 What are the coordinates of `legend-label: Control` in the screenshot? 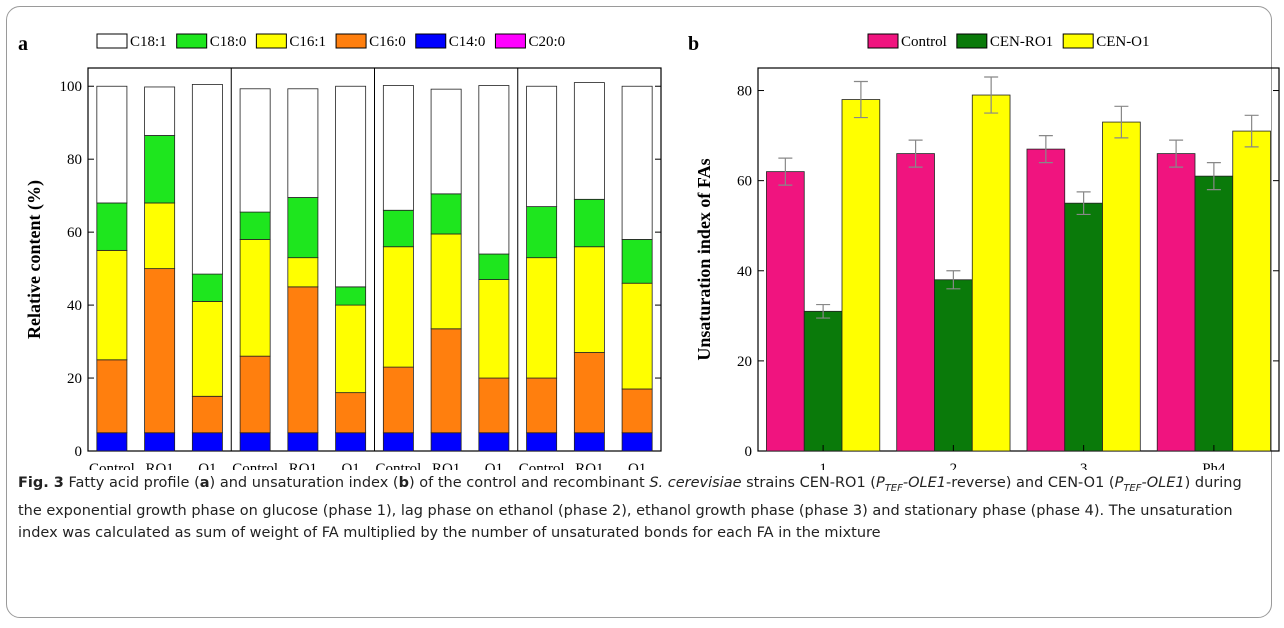 It's located at (924, 42).